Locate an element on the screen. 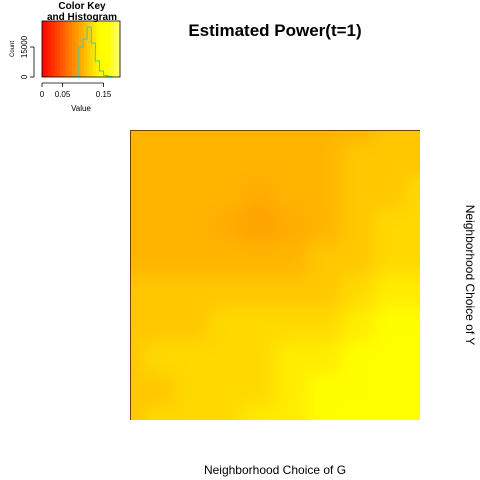 The width and height of the screenshot is (480, 480). color-key-title-line2: and Histogram is located at coordinates (81, 17).